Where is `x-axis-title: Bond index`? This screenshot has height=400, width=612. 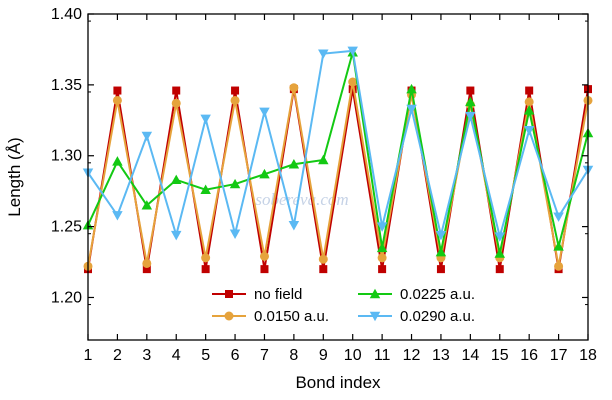
x-axis-title: Bond index is located at coordinates (338, 382).